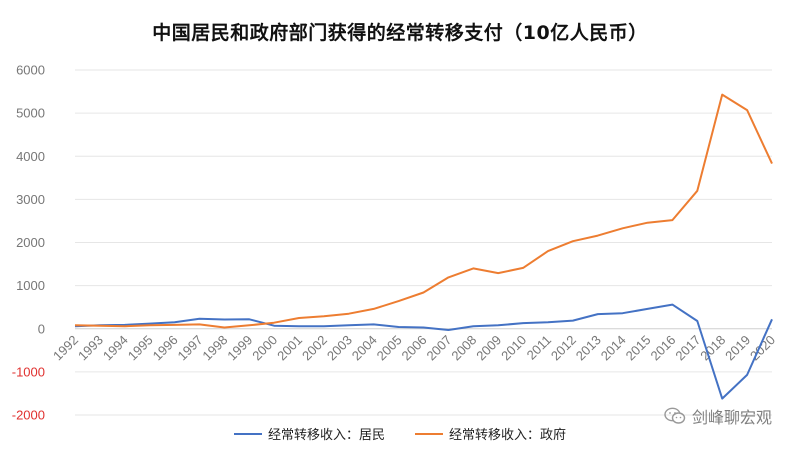 This screenshot has height=464, width=800. I want to click on x-tick-label: 2004, so click(364, 347).